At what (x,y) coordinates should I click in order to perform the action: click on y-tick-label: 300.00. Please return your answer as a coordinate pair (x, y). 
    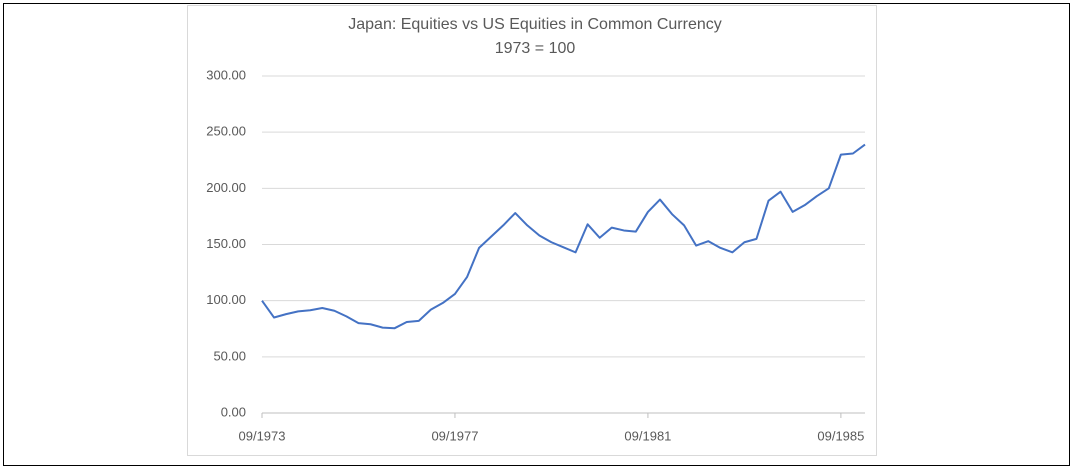
    Looking at the image, I should click on (226, 74).